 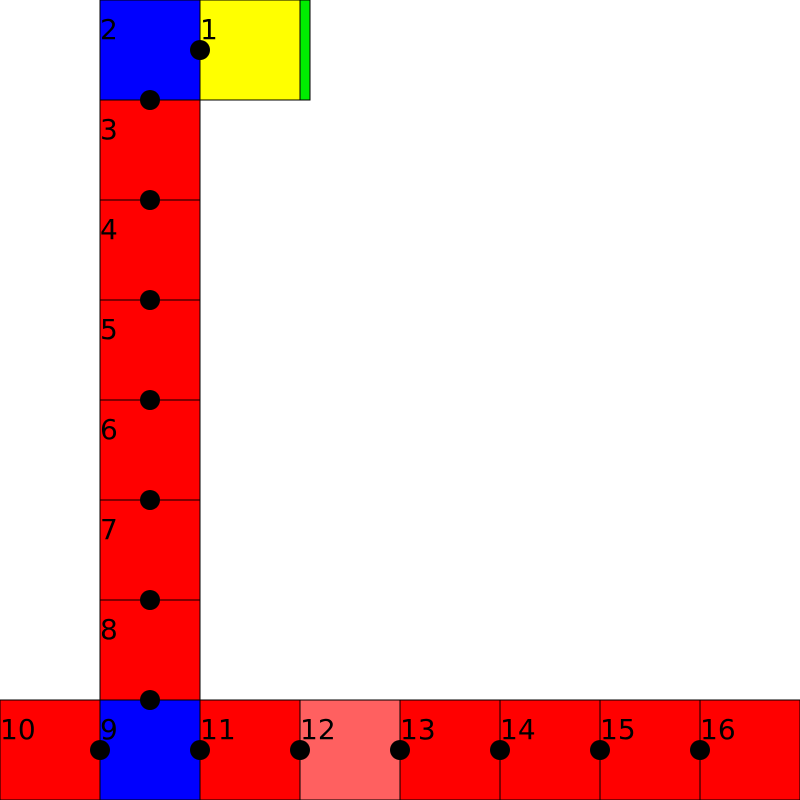 I want to click on cell-label-10: 10, so click(x=18, y=729).